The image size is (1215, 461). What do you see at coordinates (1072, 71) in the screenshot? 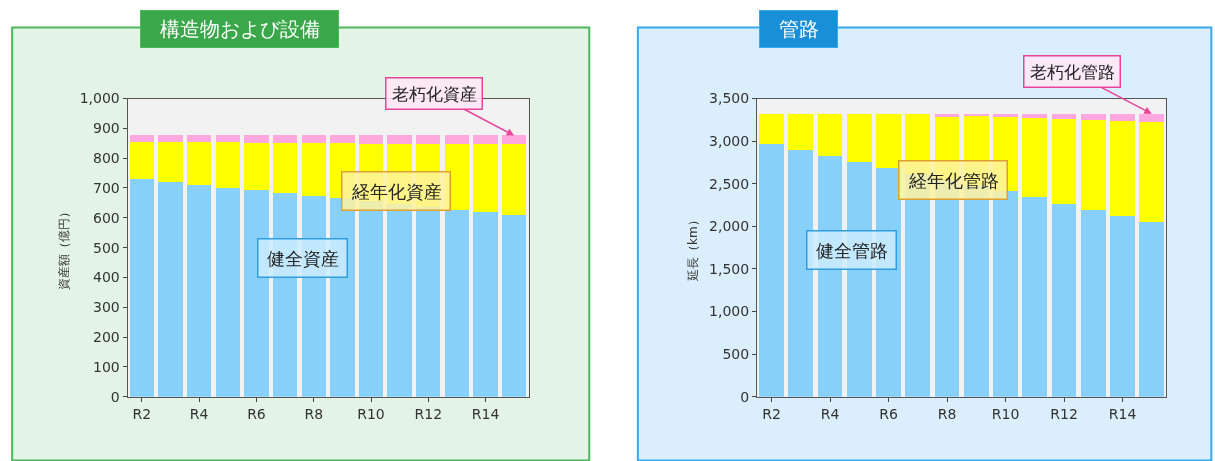
I see `series-label: 老朽化管路` at bounding box center [1072, 71].